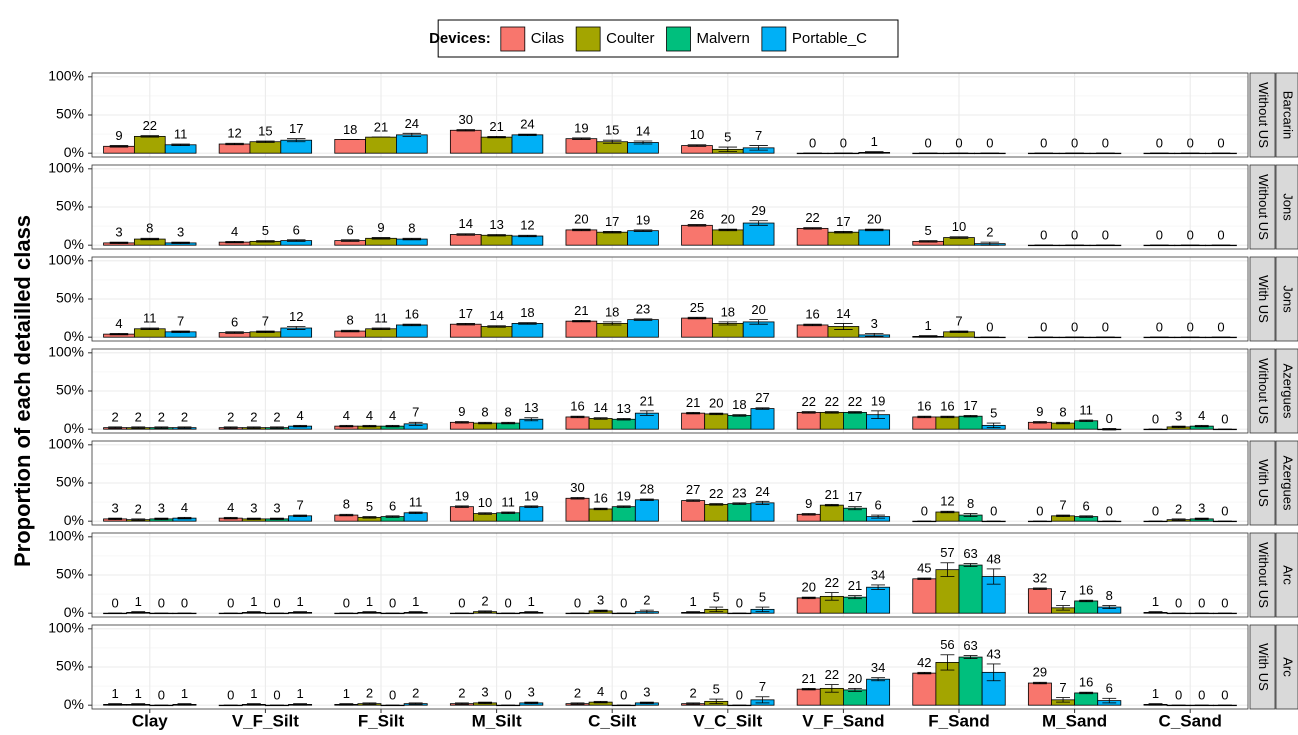  I want to click on data-label: 4, so click(299, 415).